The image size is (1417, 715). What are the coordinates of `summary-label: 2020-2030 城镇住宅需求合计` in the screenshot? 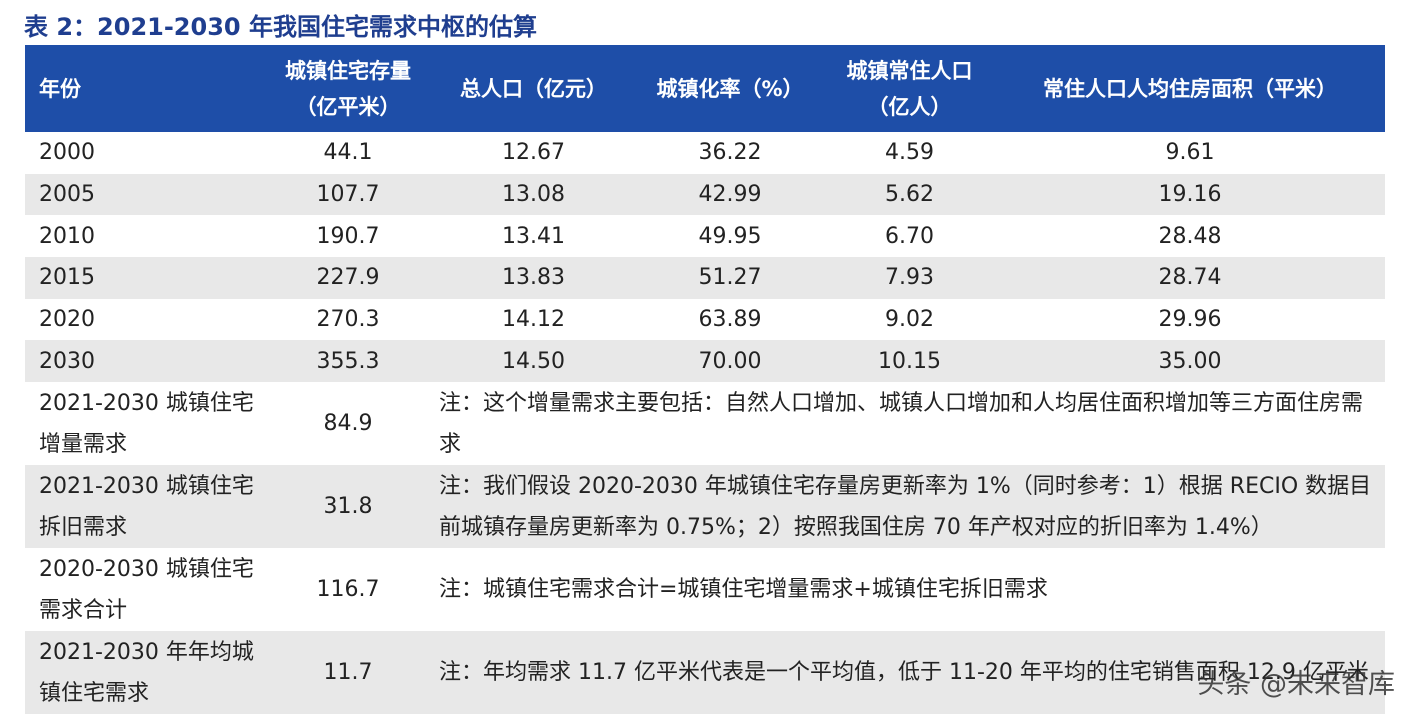 It's located at (146, 589).